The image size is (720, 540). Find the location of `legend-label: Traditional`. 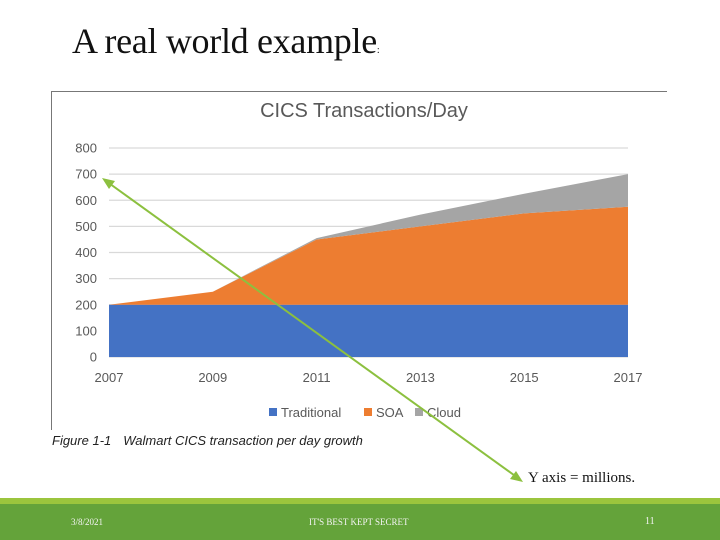

legend-label: Traditional is located at coordinates (311, 412).